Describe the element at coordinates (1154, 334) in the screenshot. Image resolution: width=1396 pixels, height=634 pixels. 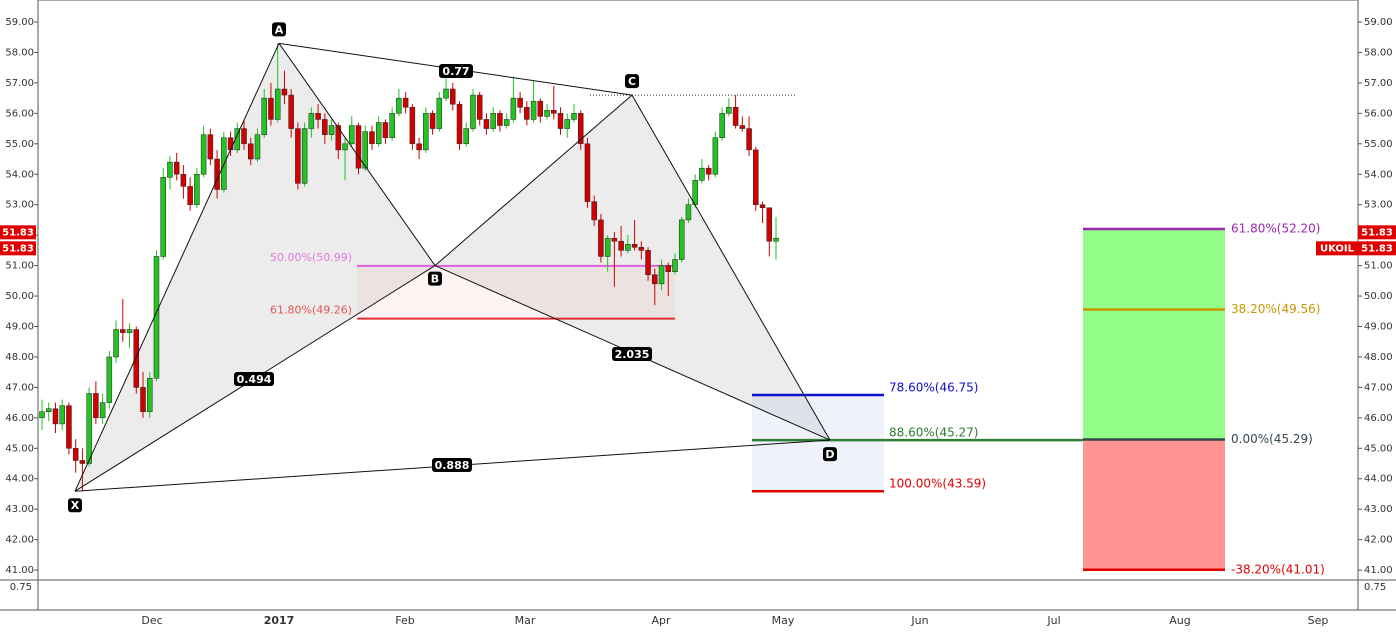
I see `profit-zone` at that location.